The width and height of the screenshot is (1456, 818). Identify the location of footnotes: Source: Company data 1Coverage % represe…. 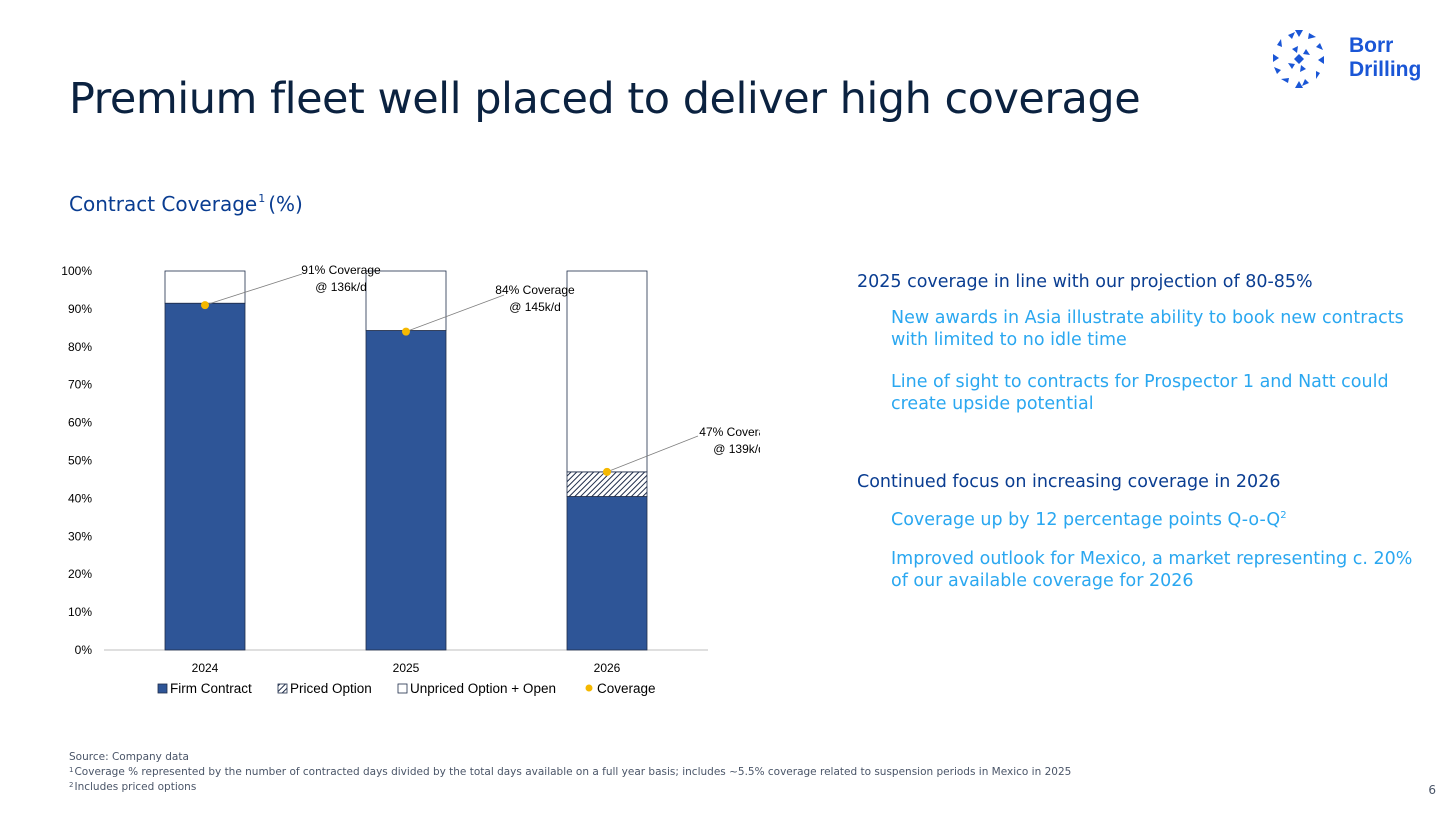
(570, 772).